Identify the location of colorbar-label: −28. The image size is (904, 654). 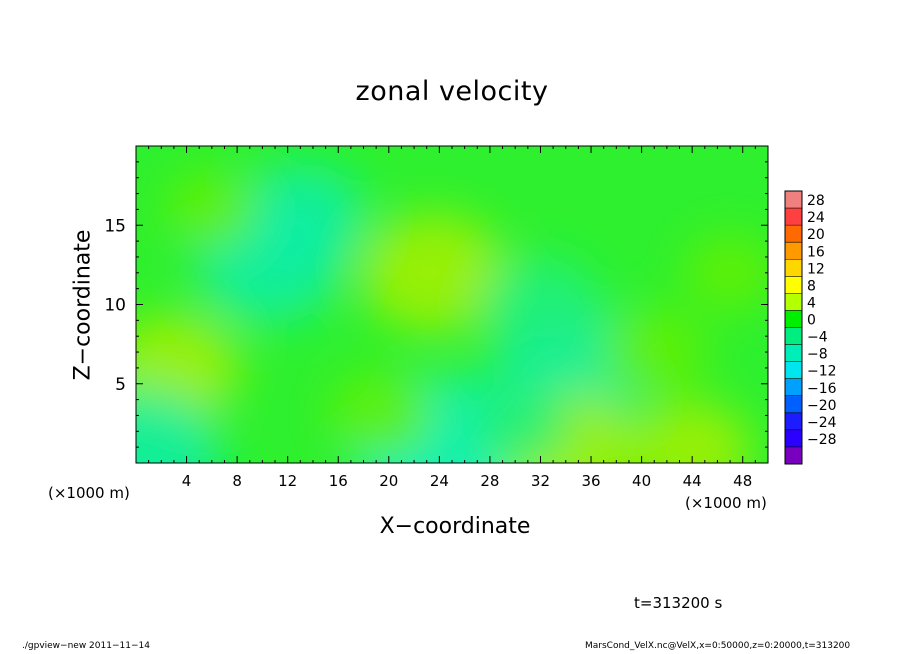
(822, 440).